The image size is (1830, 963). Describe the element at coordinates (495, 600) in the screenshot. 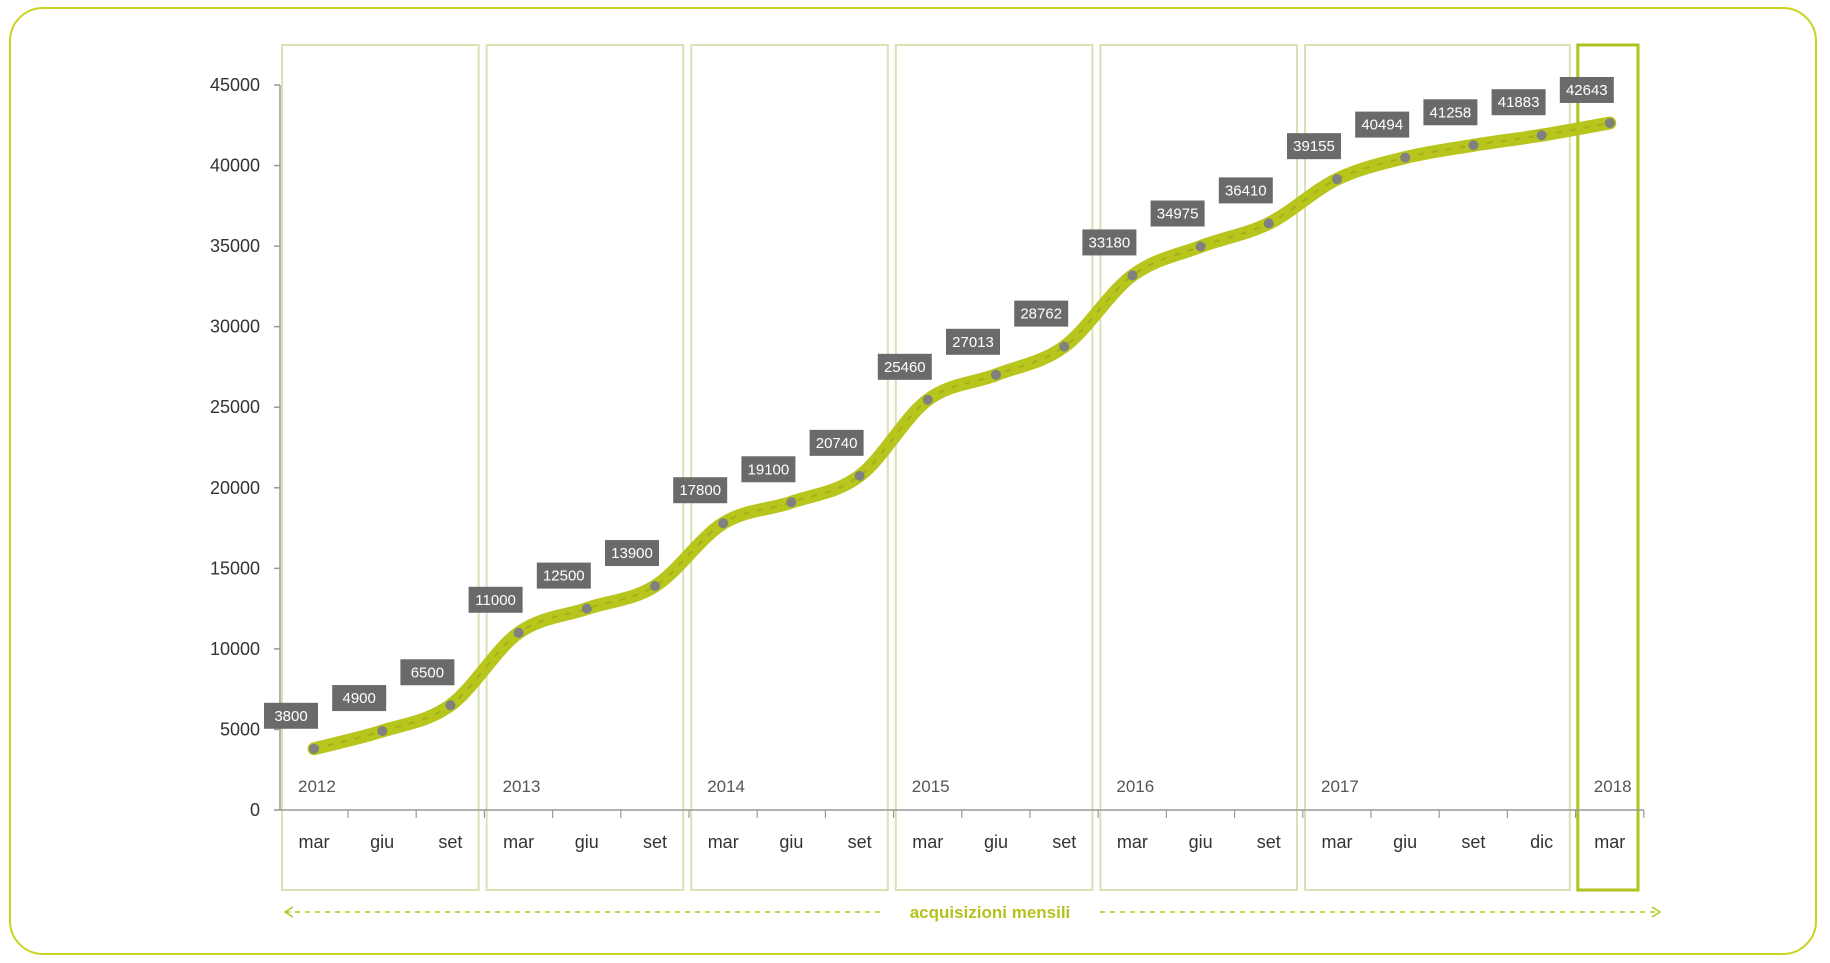

I see `data-label: 11000` at that location.